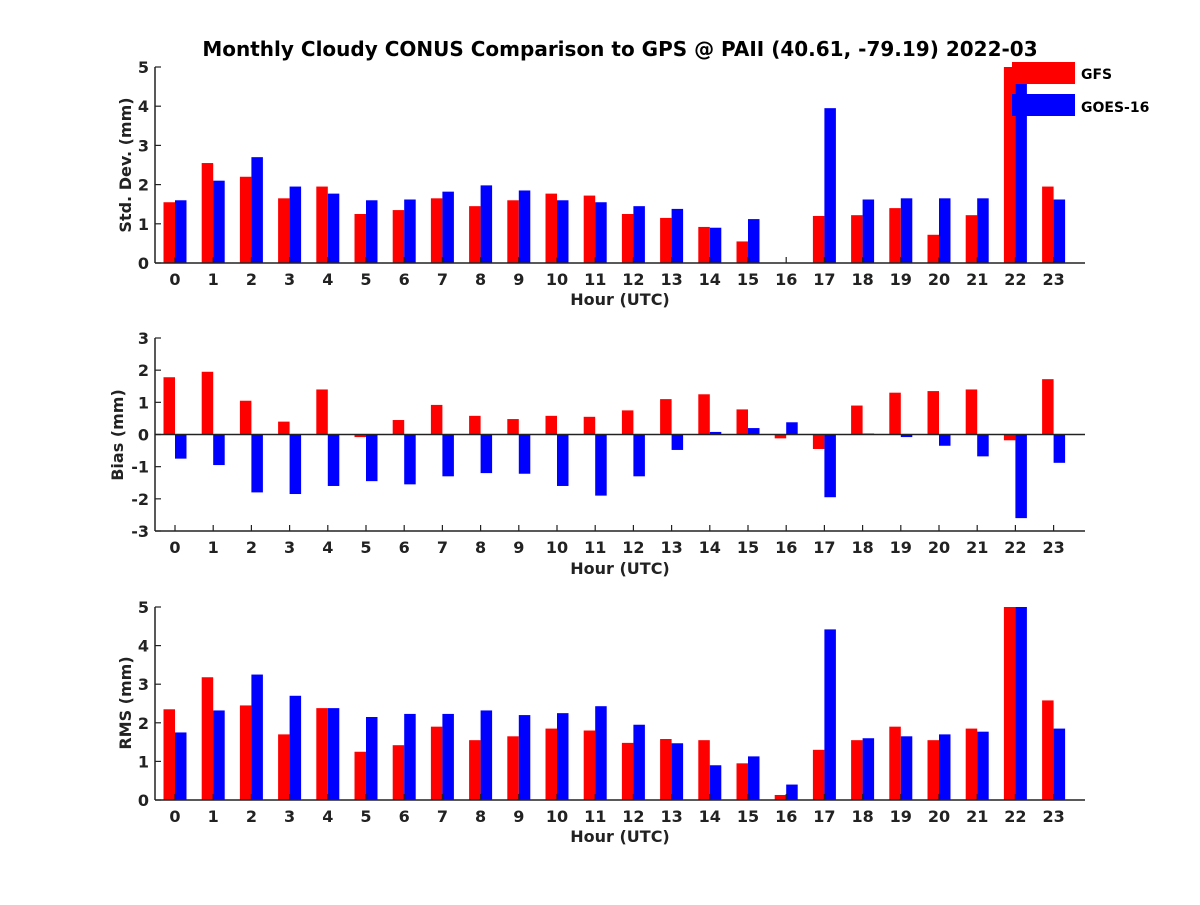 This screenshot has width=1200, height=905. I want to click on x-tick-label: 1, so click(213, 279).